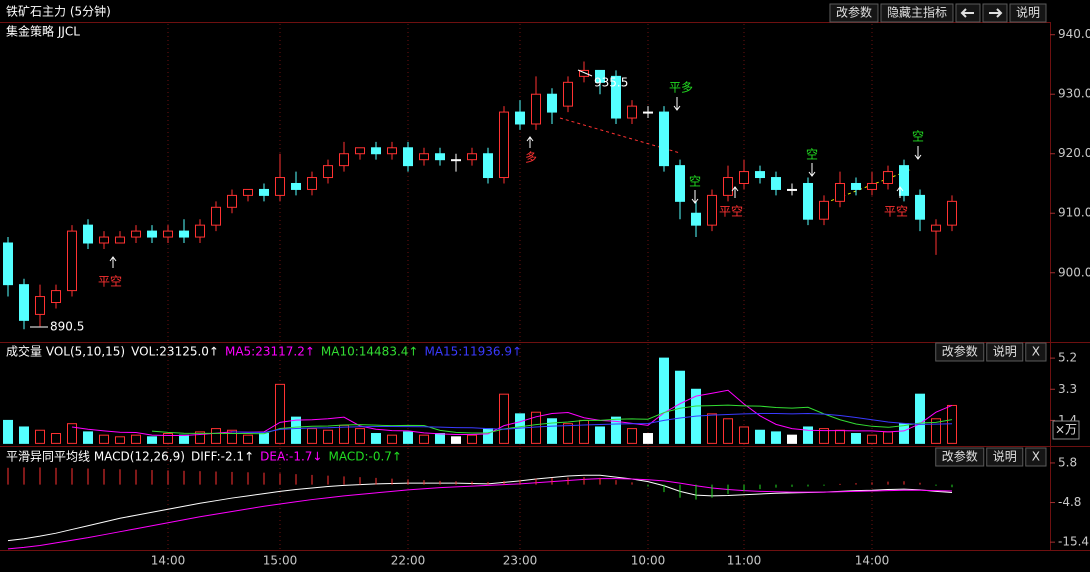  What do you see at coordinates (1067, 358) in the screenshot?
I see `y-tick-label: 5.2` at bounding box center [1067, 358].